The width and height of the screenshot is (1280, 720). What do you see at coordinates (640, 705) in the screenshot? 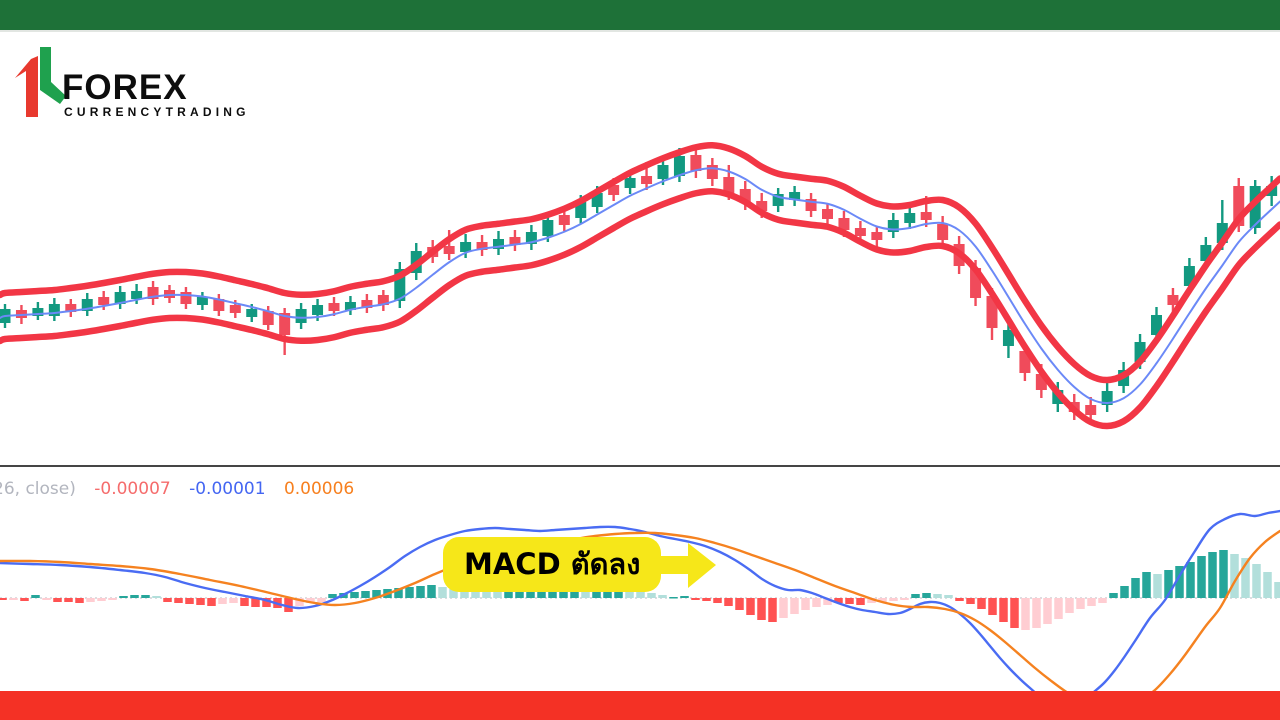
I see `bottom-accent-bar` at bounding box center [640, 705].